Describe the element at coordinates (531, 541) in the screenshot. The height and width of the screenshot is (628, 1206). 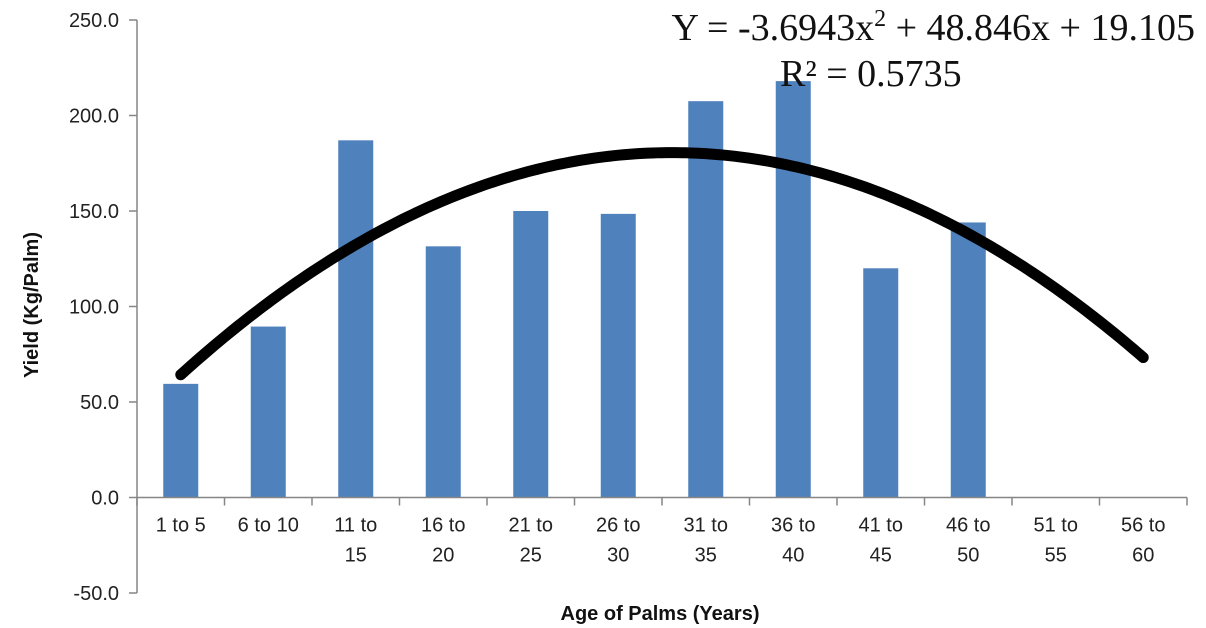
I see `x-tick-label: 21 to 25` at that location.